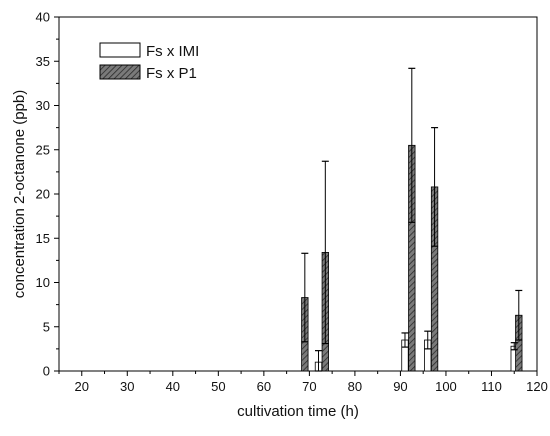 The image size is (550, 436). Describe the element at coordinates (173, 386) in the screenshot. I see `x-tick-label: 40` at that location.